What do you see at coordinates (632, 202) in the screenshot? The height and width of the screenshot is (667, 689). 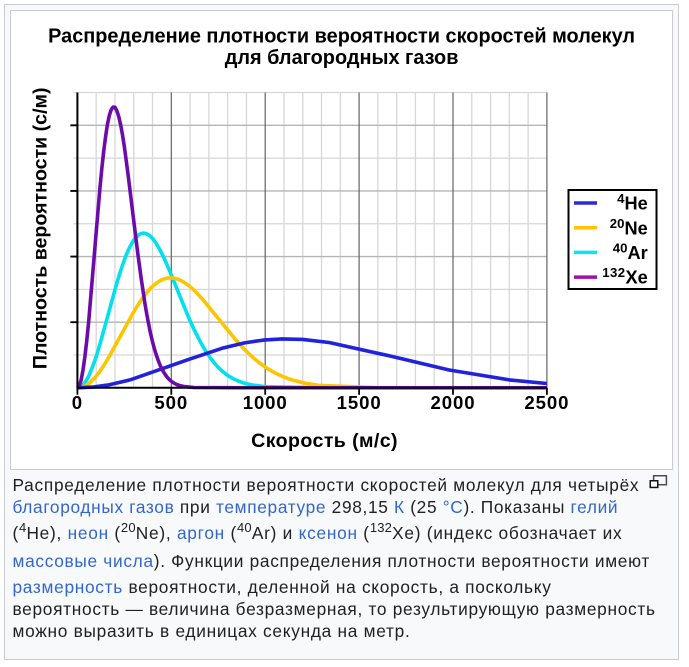 I see `svg-text: 4He` at bounding box center [632, 202].